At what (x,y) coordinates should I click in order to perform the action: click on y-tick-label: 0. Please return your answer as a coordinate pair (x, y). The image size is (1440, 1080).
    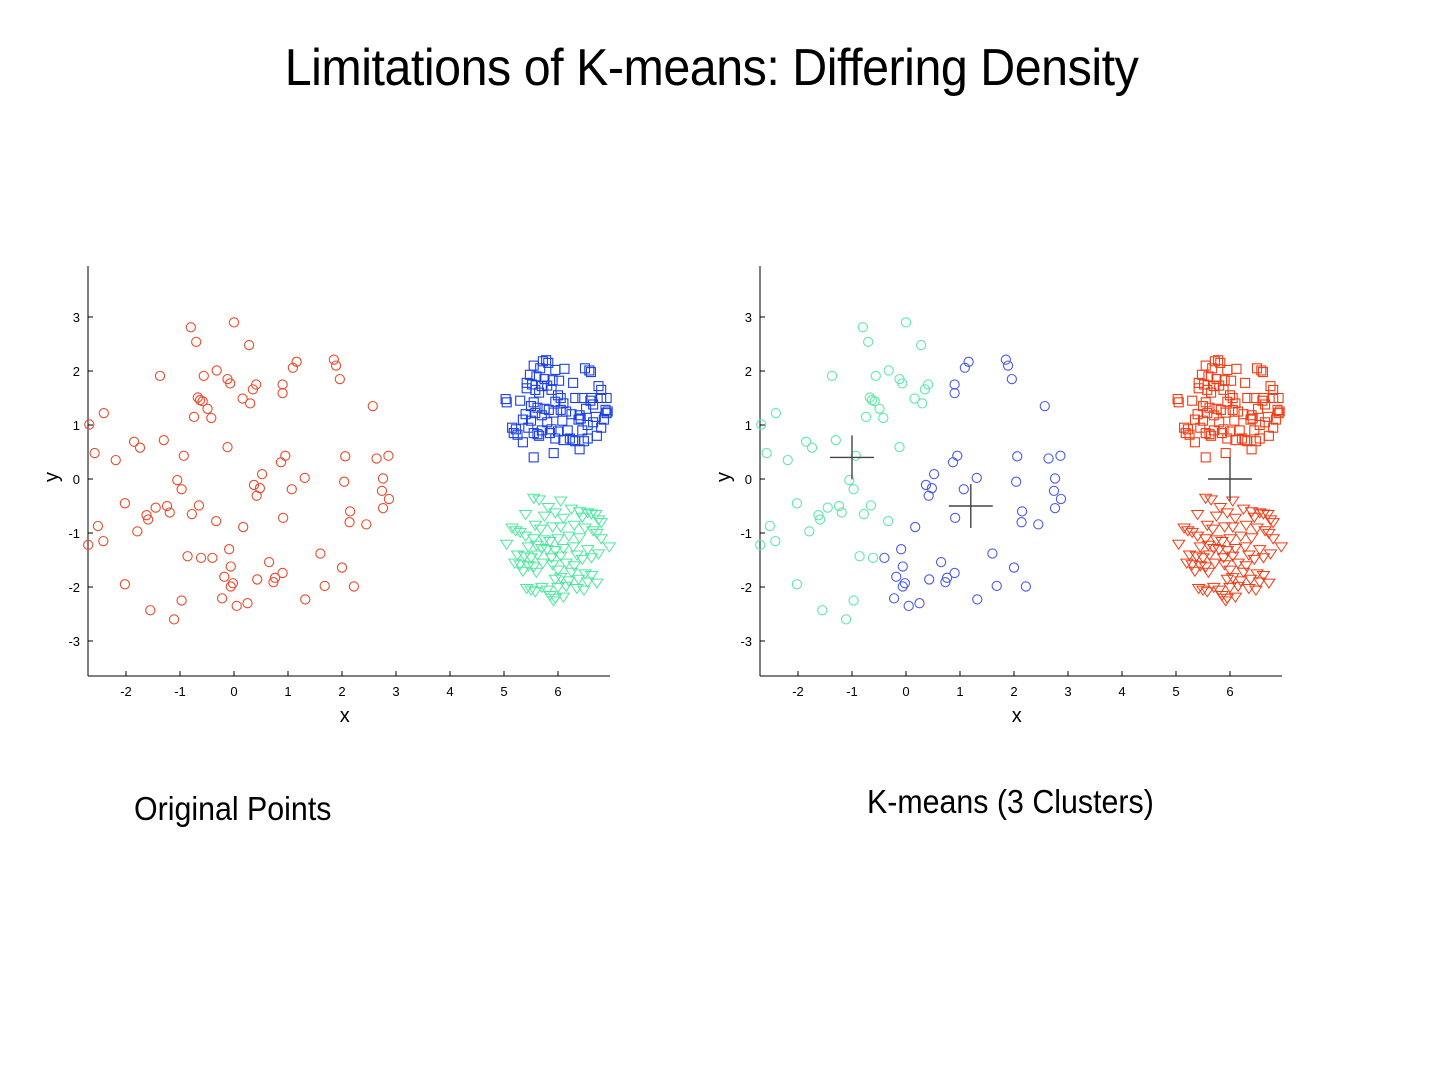
    Looking at the image, I should click on (76, 479).